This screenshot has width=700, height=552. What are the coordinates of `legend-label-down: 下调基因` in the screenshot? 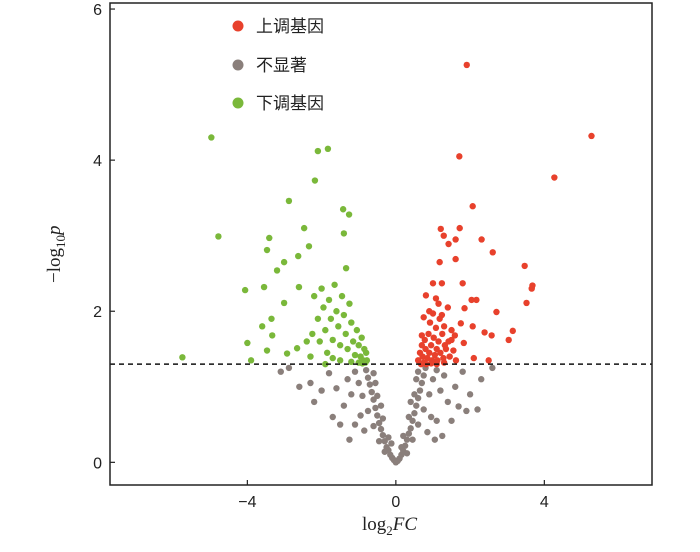 It's located at (290, 104).